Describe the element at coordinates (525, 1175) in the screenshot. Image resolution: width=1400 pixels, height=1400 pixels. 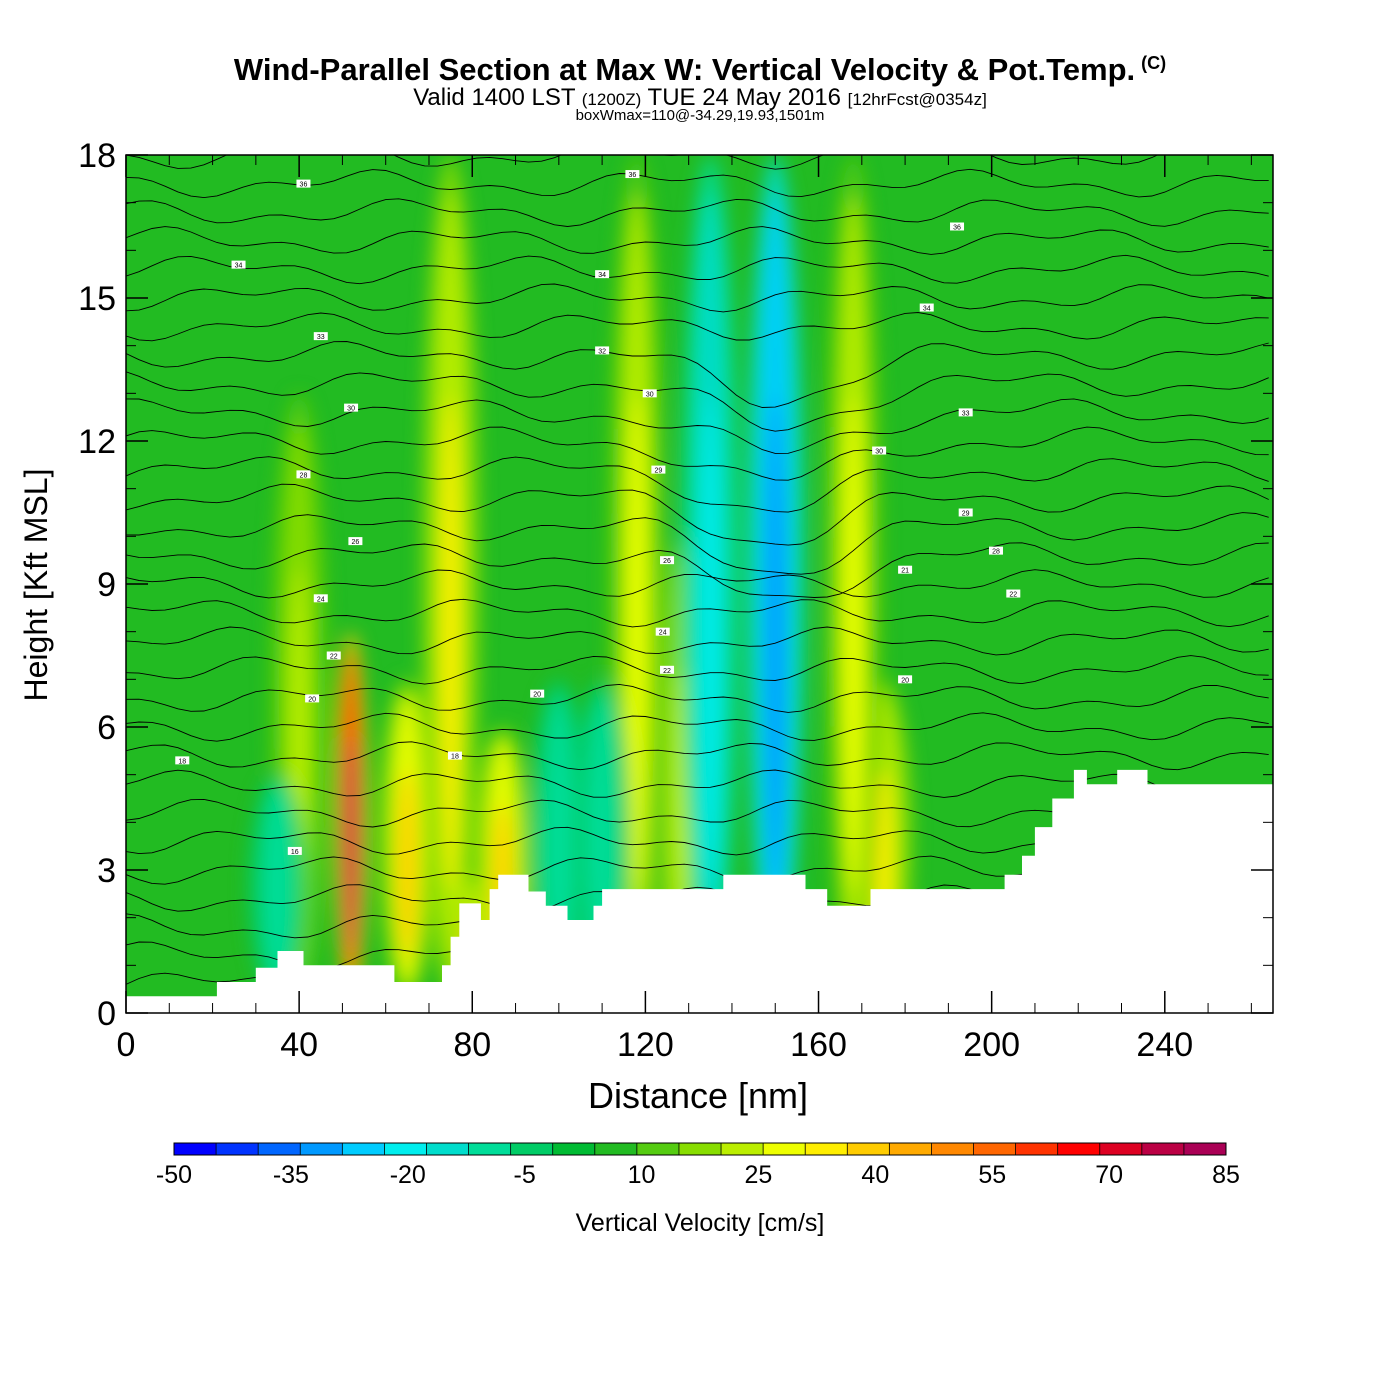
I see `colorbar-tick-label: -5` at that location.